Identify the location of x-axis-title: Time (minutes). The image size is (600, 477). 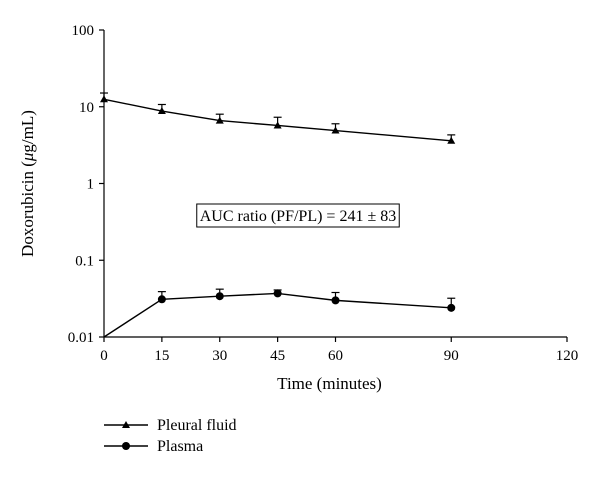
(329, 383).